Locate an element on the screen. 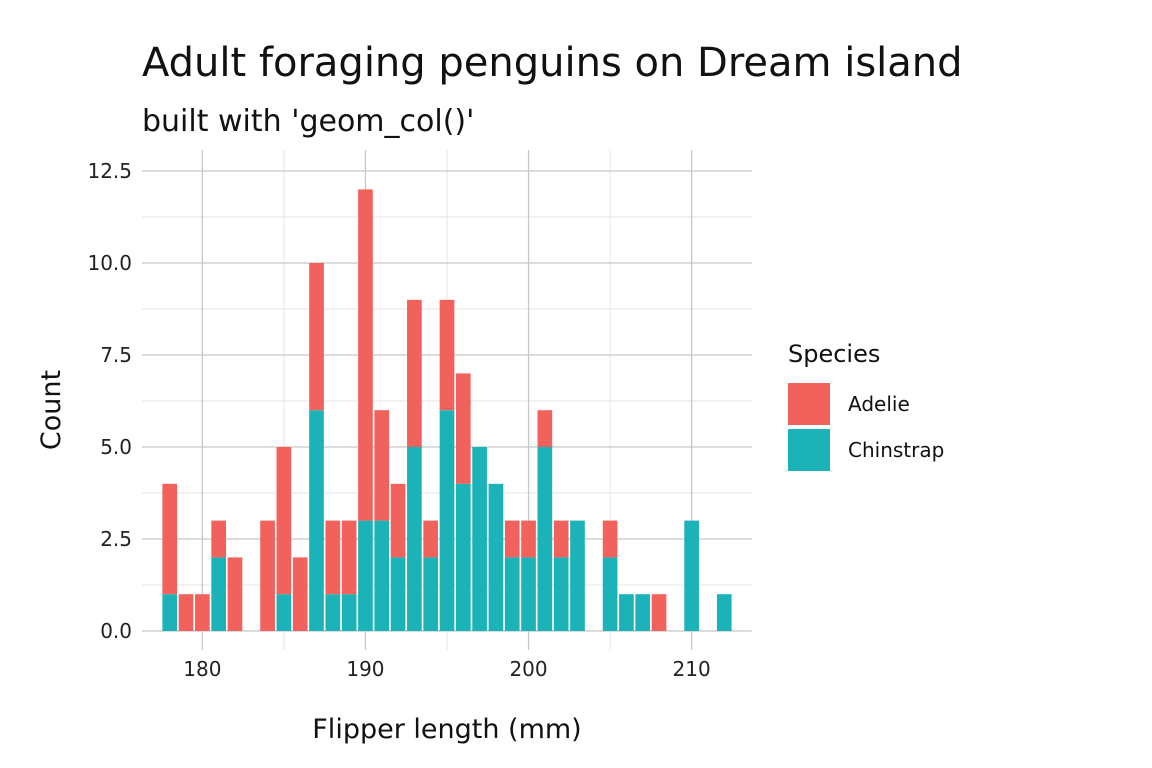 This screenshot has width=1152, height=768. chart-subtitle: built with 'geom_col()' is located at coordinates (308, 121).